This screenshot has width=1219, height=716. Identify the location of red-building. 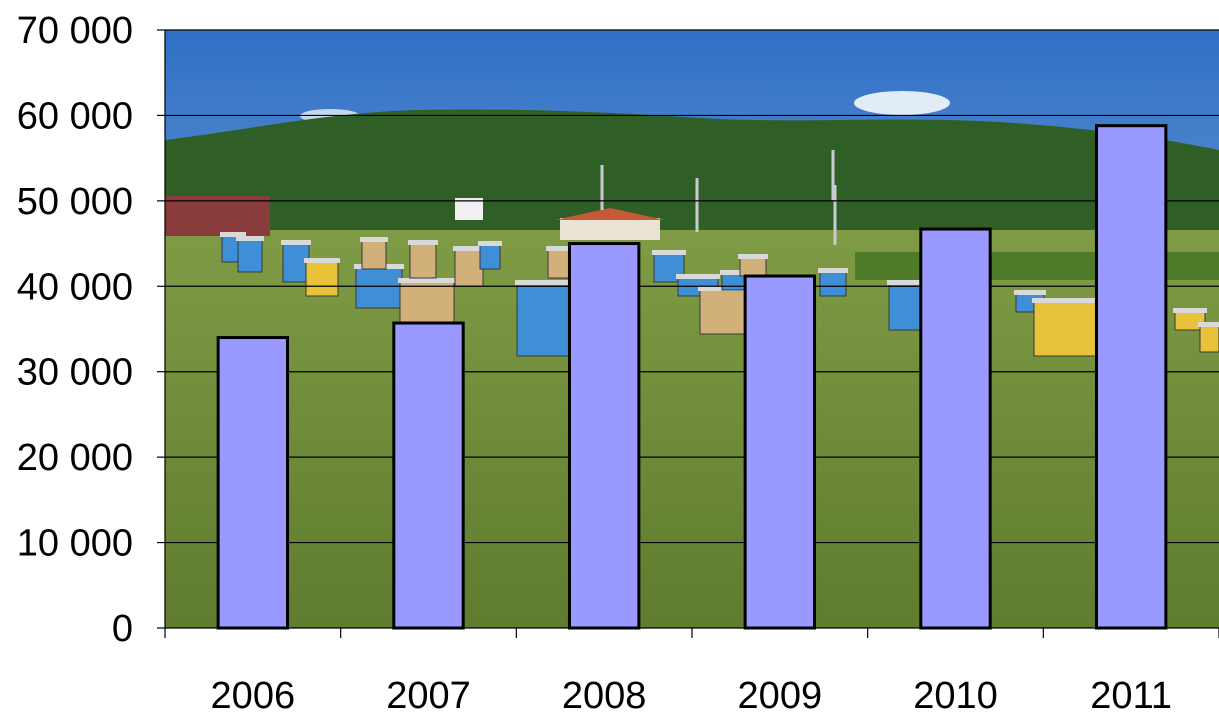
(217, 216).